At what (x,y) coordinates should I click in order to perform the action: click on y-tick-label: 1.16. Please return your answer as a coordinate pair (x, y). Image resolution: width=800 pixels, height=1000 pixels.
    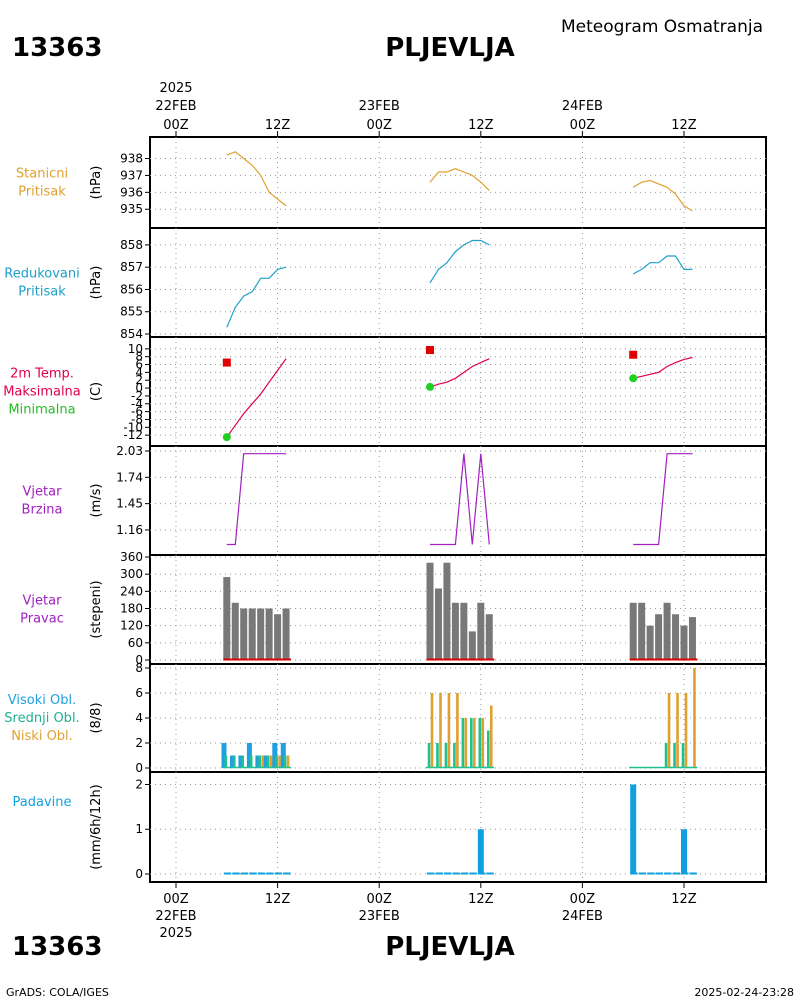
    Looking at the image, I should click on (129, 530).